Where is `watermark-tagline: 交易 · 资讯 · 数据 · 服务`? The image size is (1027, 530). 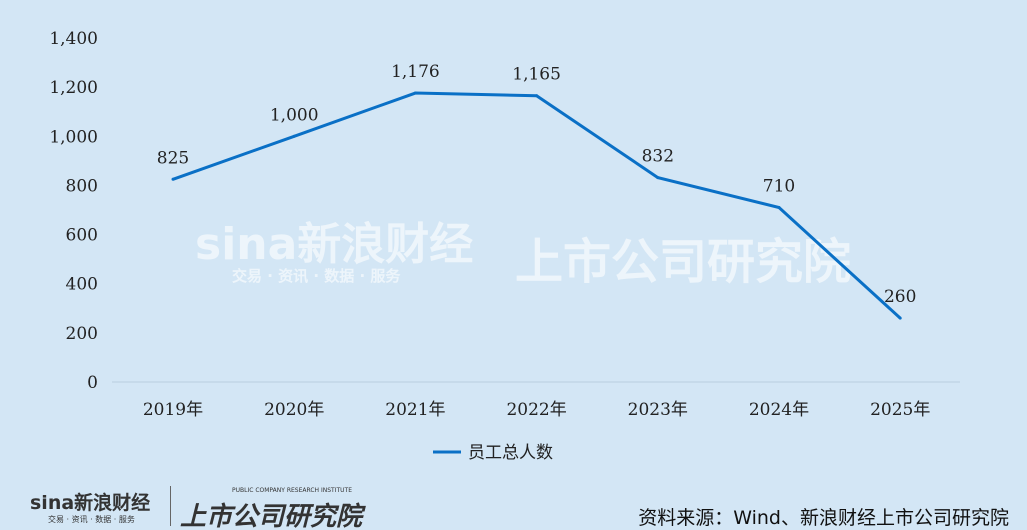 watermark-tagline: 交易 · 资讯 · 数据 · 服务 is located at coordinates (316, 276).